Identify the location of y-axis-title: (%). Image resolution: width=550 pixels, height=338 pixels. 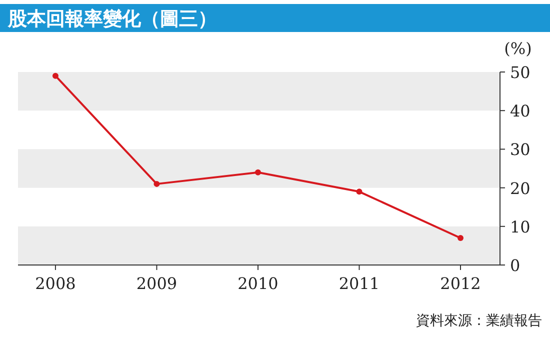
(518, 48).